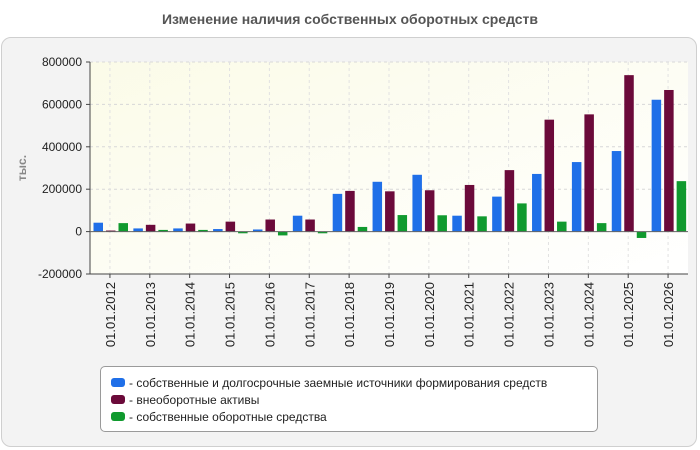 The width and height of the screenshot is (700, 450). I want to click on x-tick-label: 01.01.2015, so click(230, 314).